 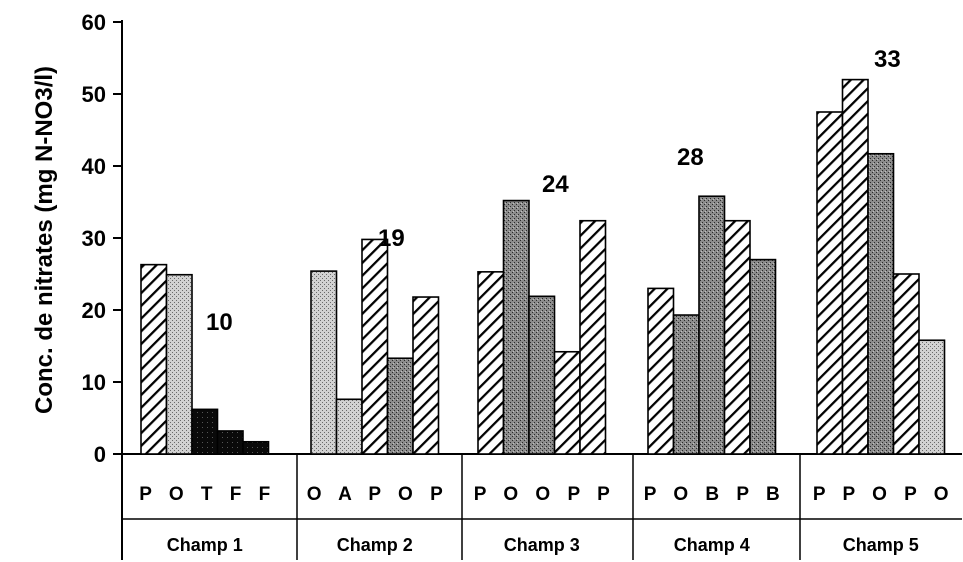 What do you see at coordinates (100, 454) in the screenshot?
I see `y-tick-label: 0` at bounding box center [100, 454].